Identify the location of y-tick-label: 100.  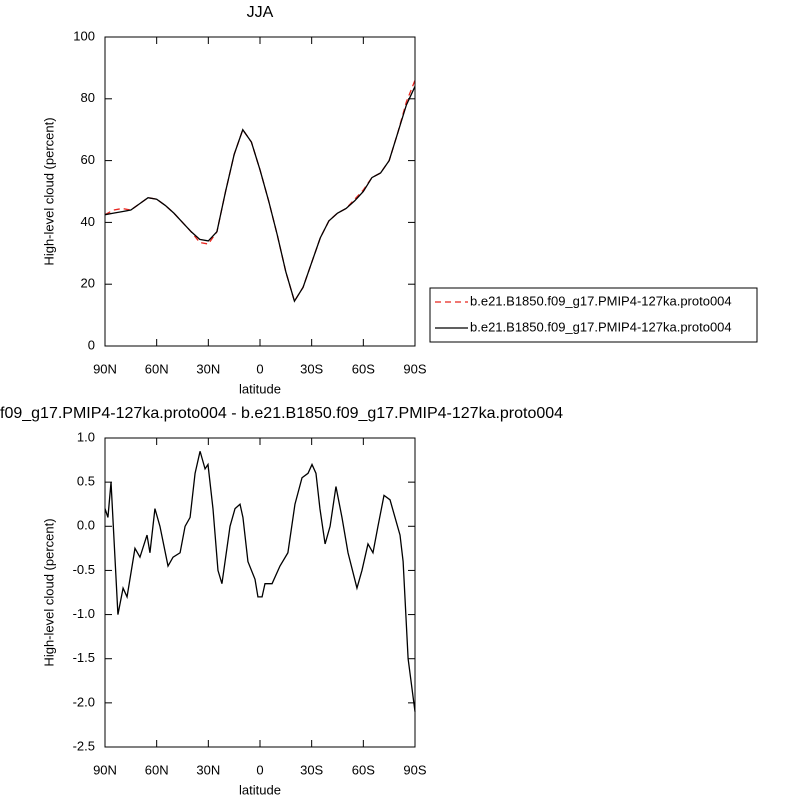
(84, 35).